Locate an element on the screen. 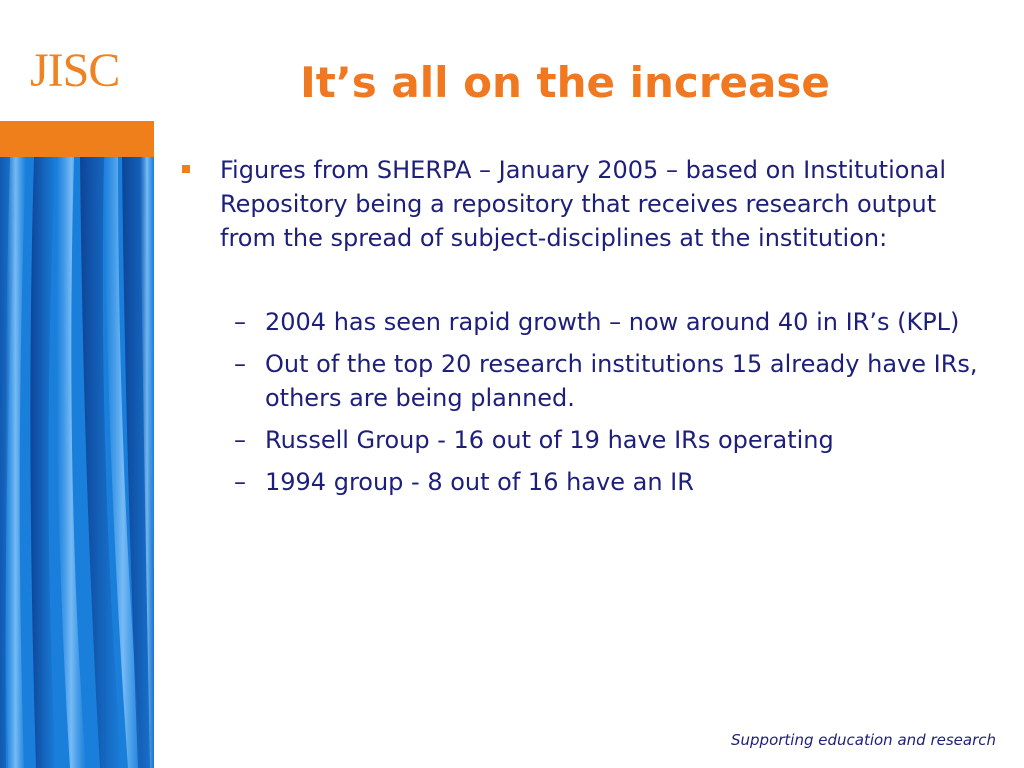 The image size is (1024, 768). decorative-stripes is located at coordinates (77, 462).